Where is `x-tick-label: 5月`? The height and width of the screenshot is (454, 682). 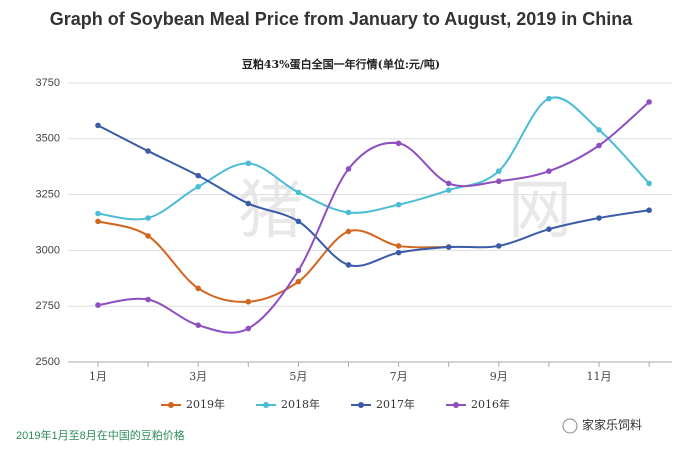
x-tick-label: 5月 is located at coordinates (298, 376).